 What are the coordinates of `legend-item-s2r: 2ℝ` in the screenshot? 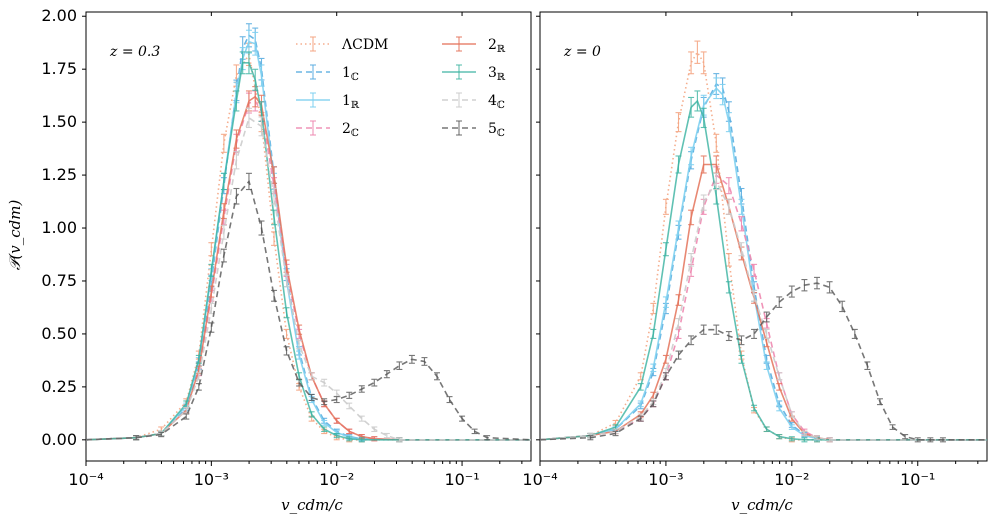 It's located at (474, 45).